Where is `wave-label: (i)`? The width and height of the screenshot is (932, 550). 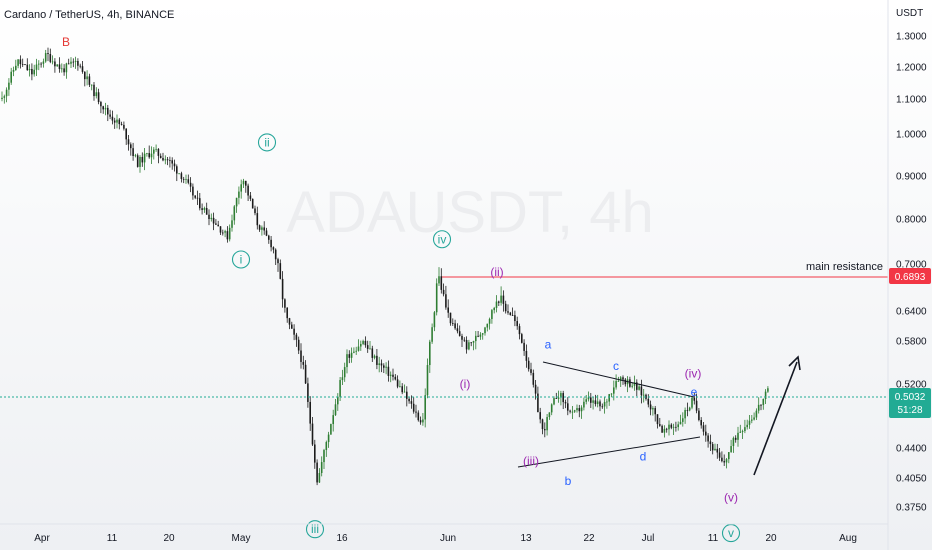 wave-label: (i) is located at coordinates (465, 384).